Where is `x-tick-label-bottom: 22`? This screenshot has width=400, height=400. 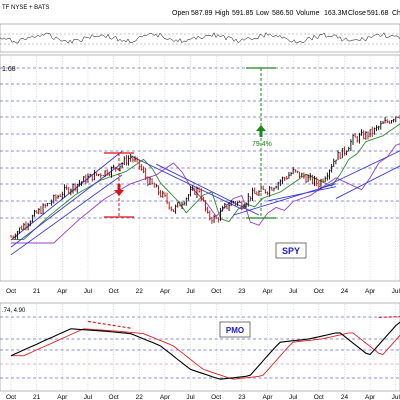
x-tick-label-bottom: 22 is located at coordinates (140, 397).